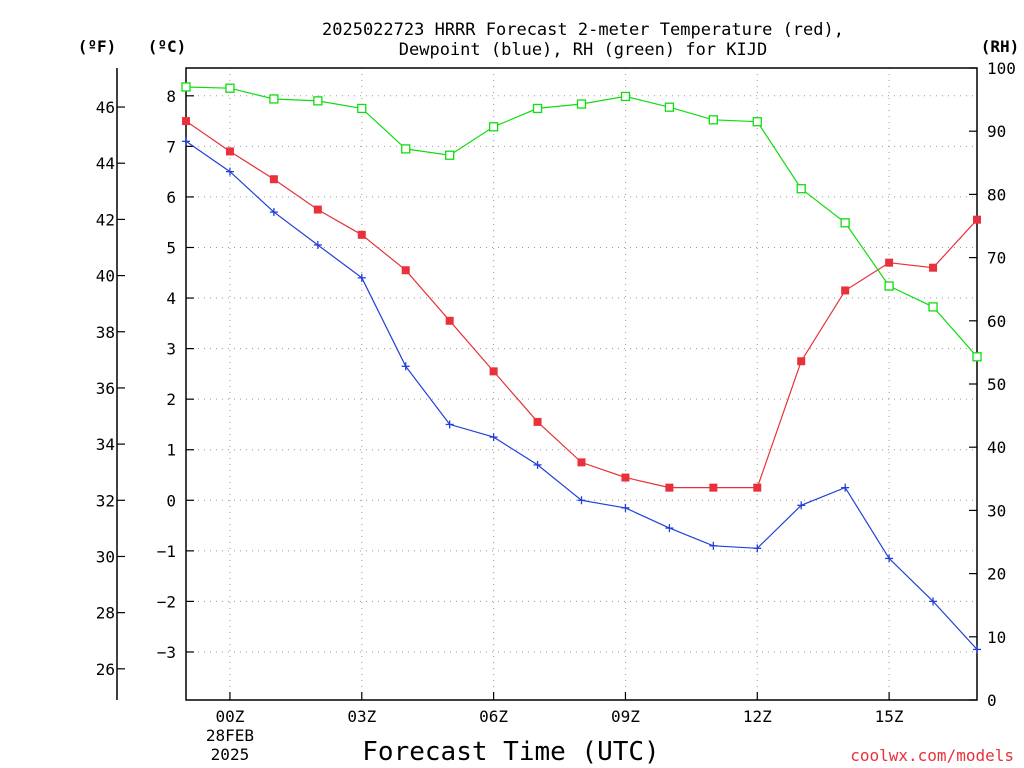 This screenshot has width=1024, height=768. I want to click on fahrenheit-tick-label: 42, so click(105, 219).